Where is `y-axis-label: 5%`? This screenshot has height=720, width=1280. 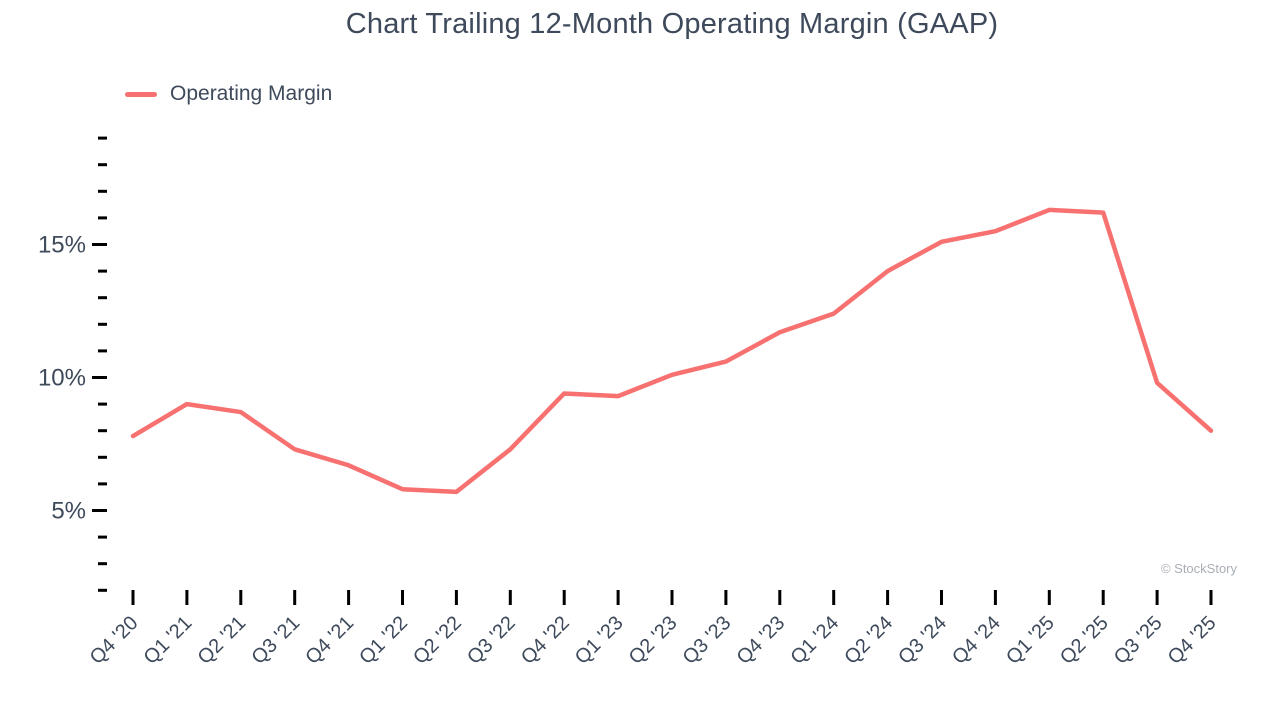 y-axis-label: 5% is located at coordinates (68, 511).